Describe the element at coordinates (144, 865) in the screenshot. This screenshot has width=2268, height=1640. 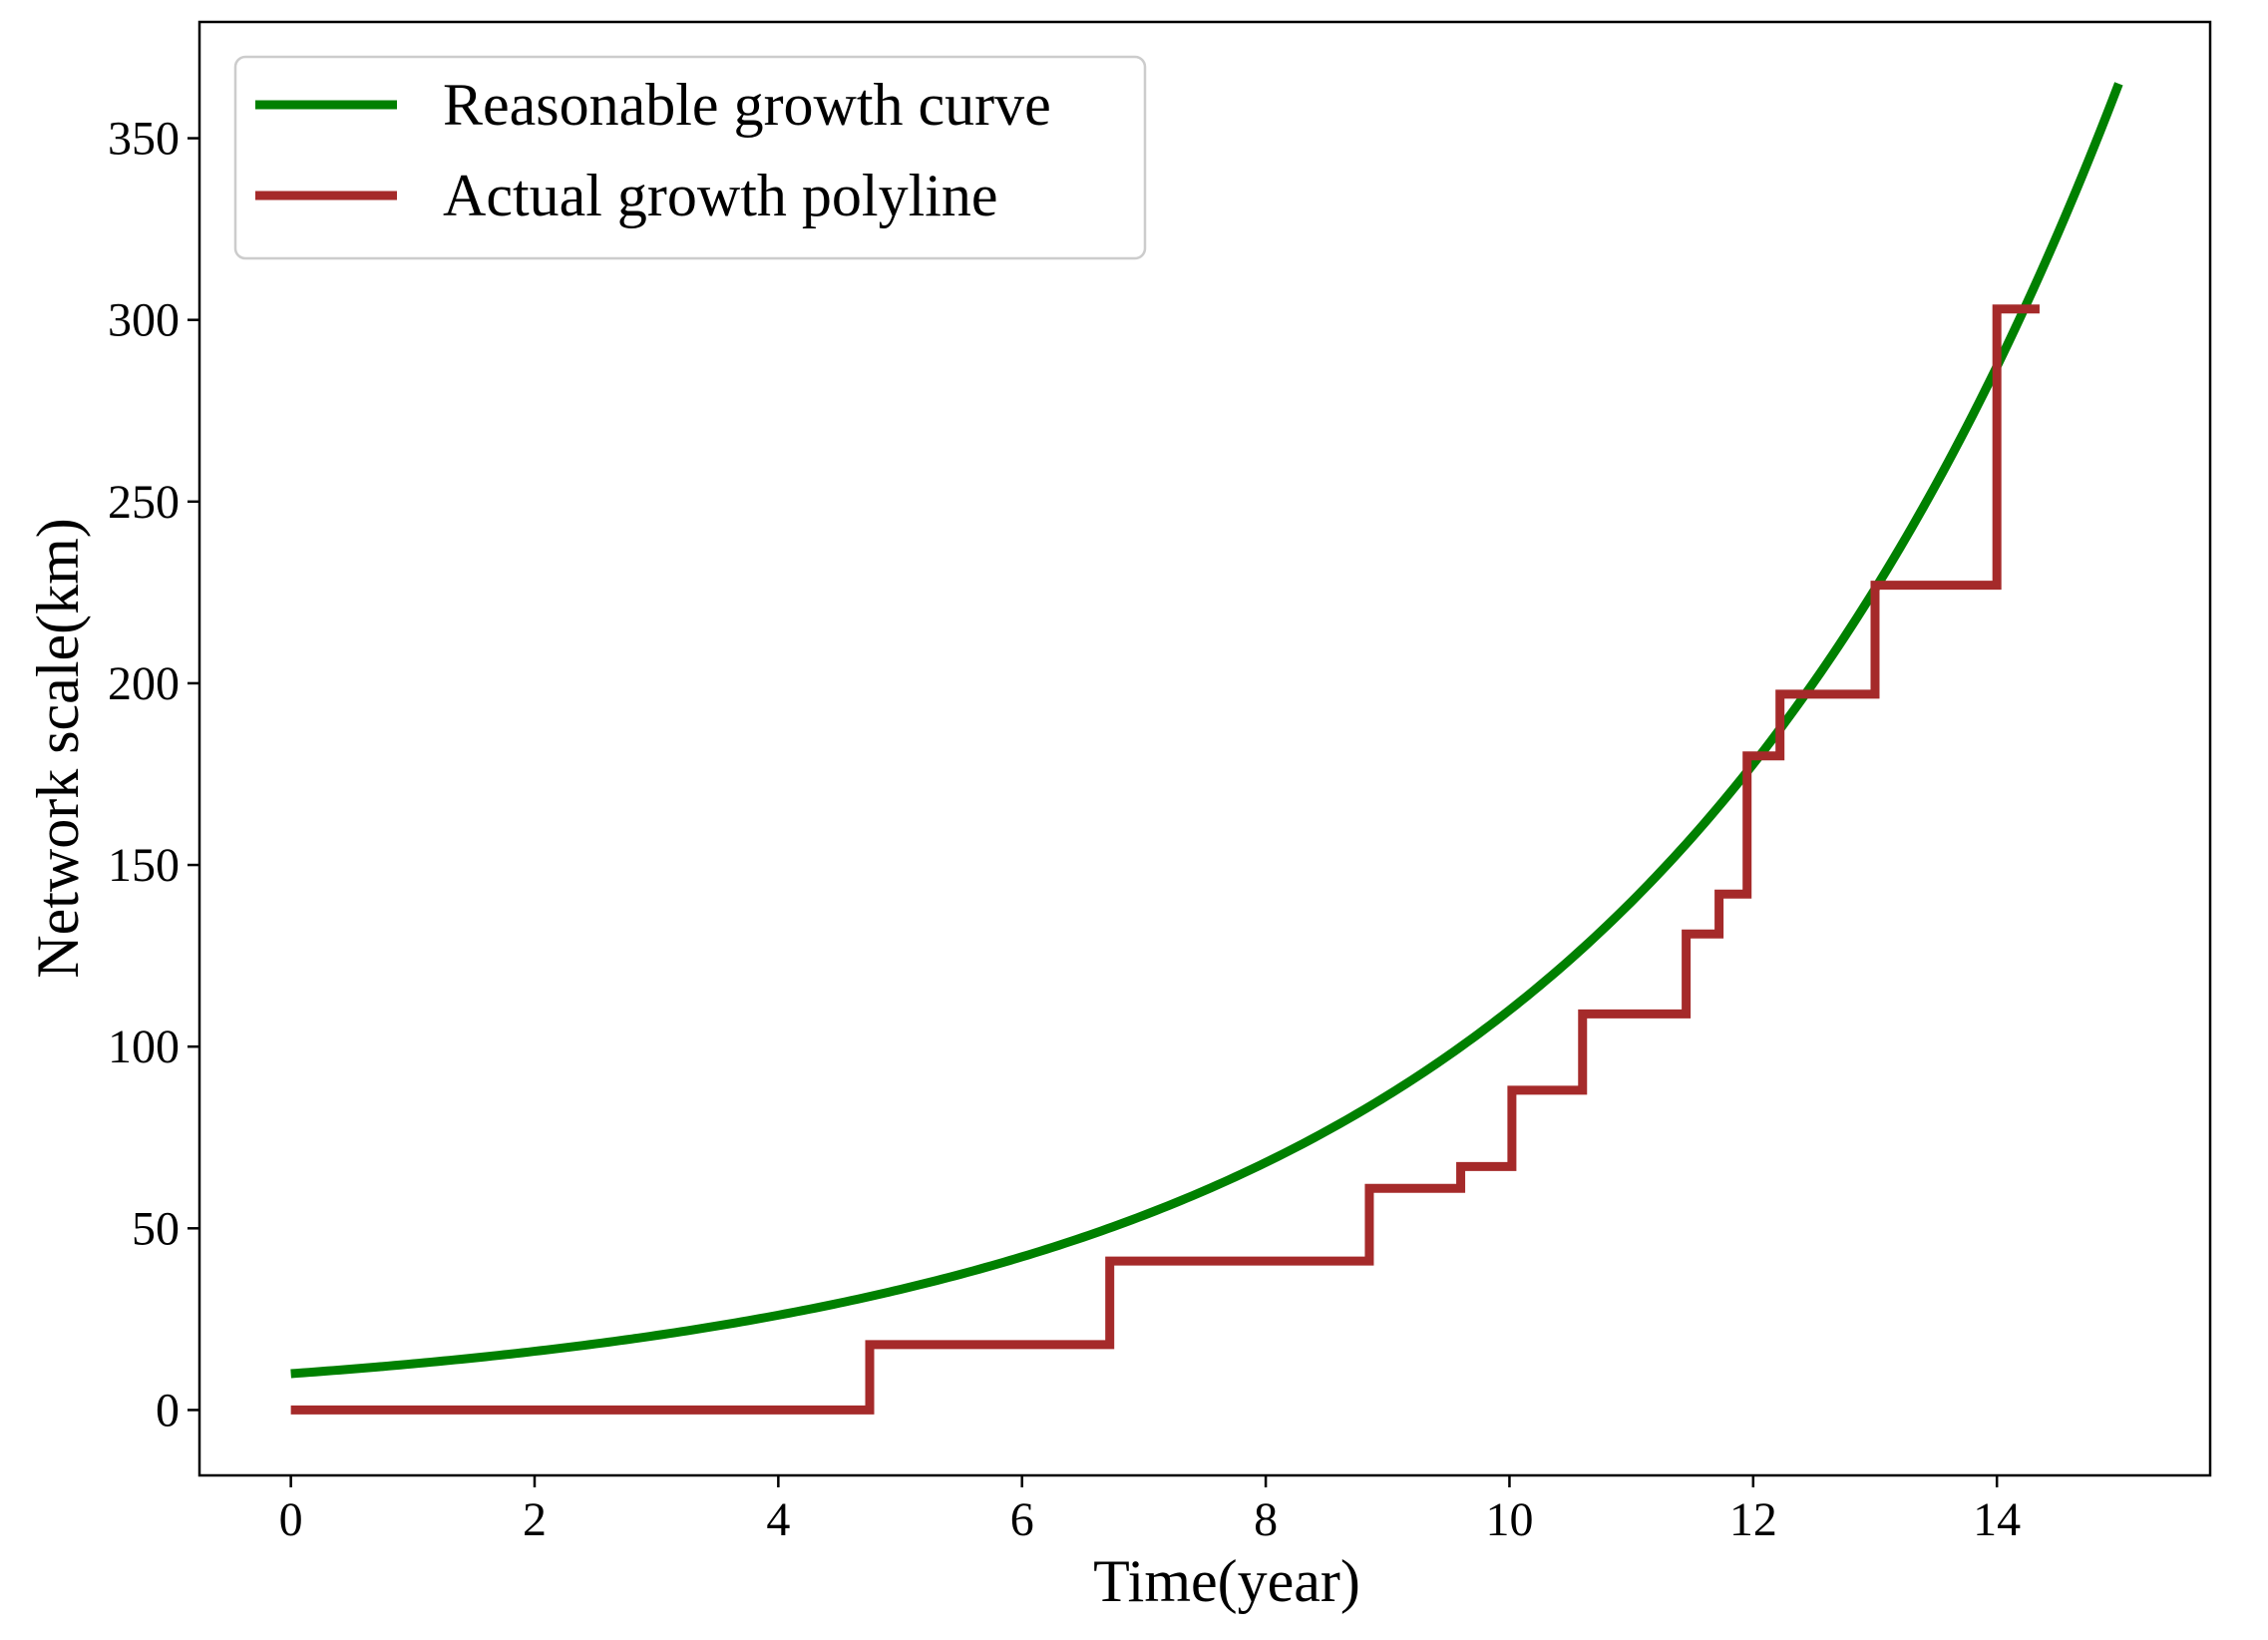
I see `y-tick-label: 150` at that location.